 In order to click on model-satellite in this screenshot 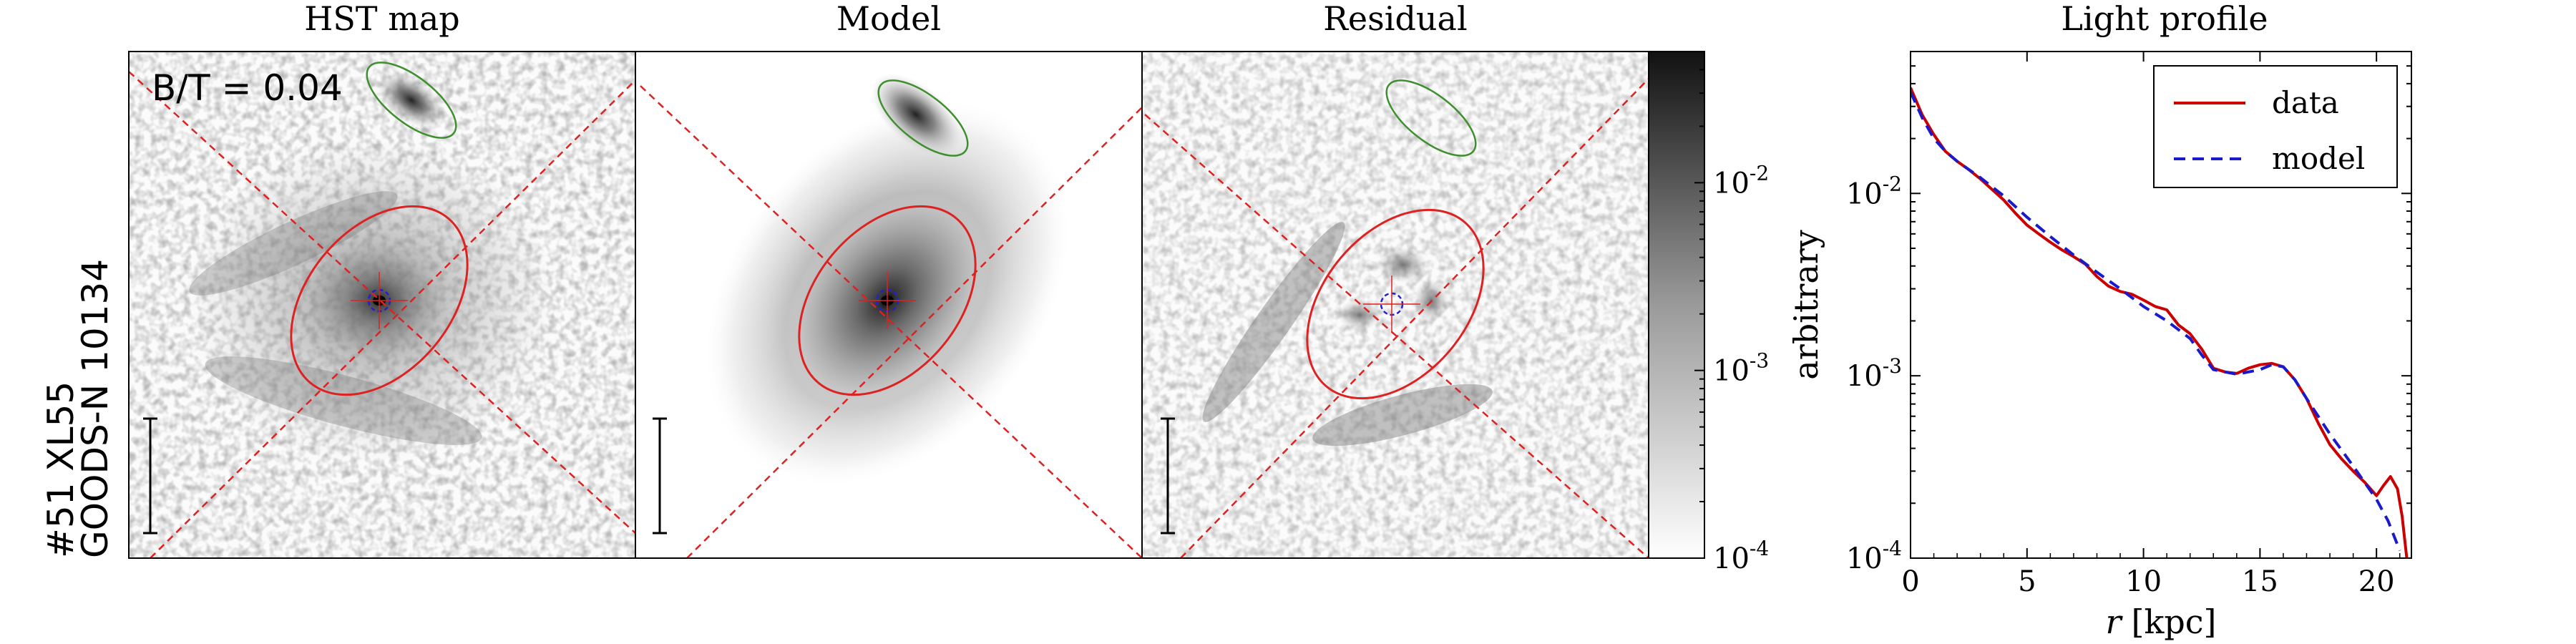, I will do `click(916, 114)`.